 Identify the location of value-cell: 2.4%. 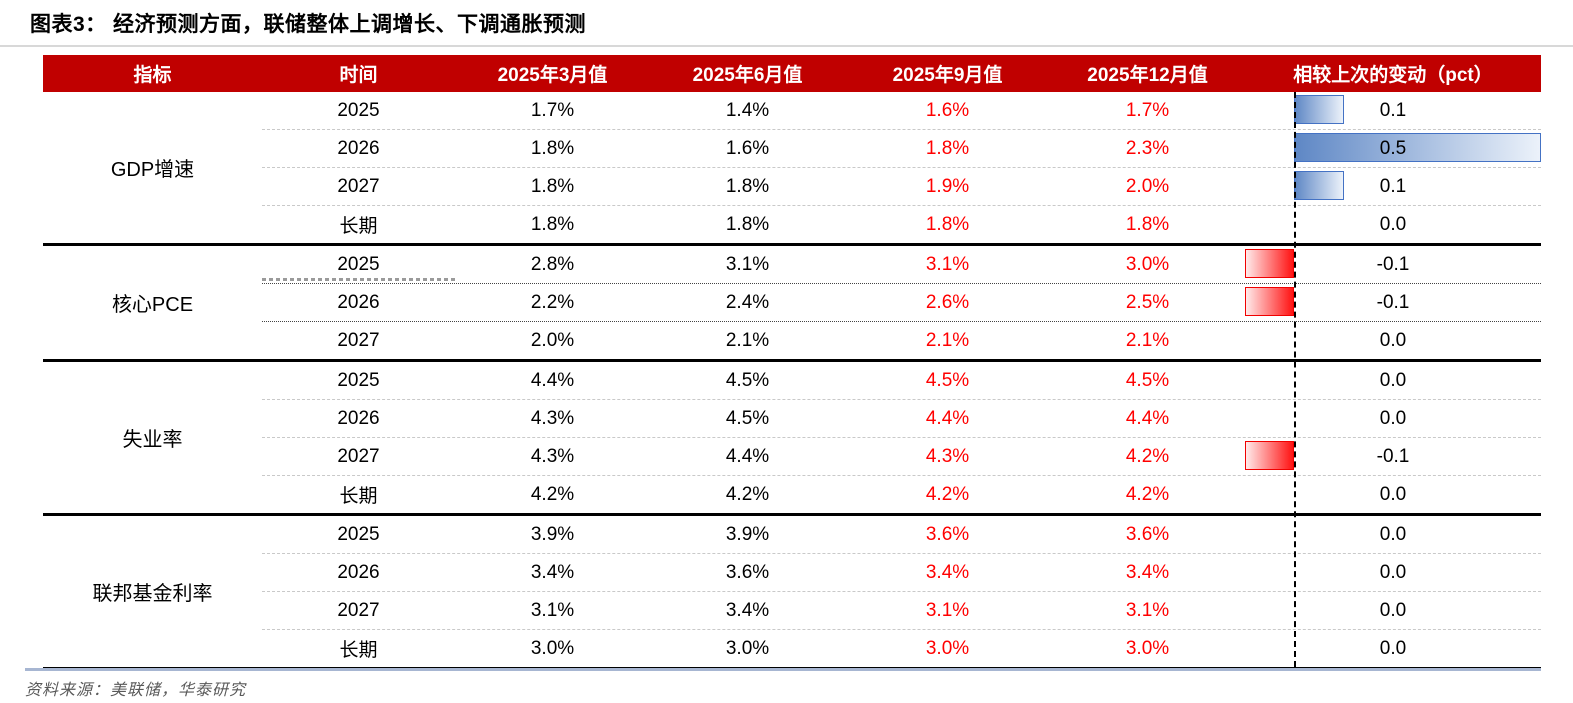
(747, 302).